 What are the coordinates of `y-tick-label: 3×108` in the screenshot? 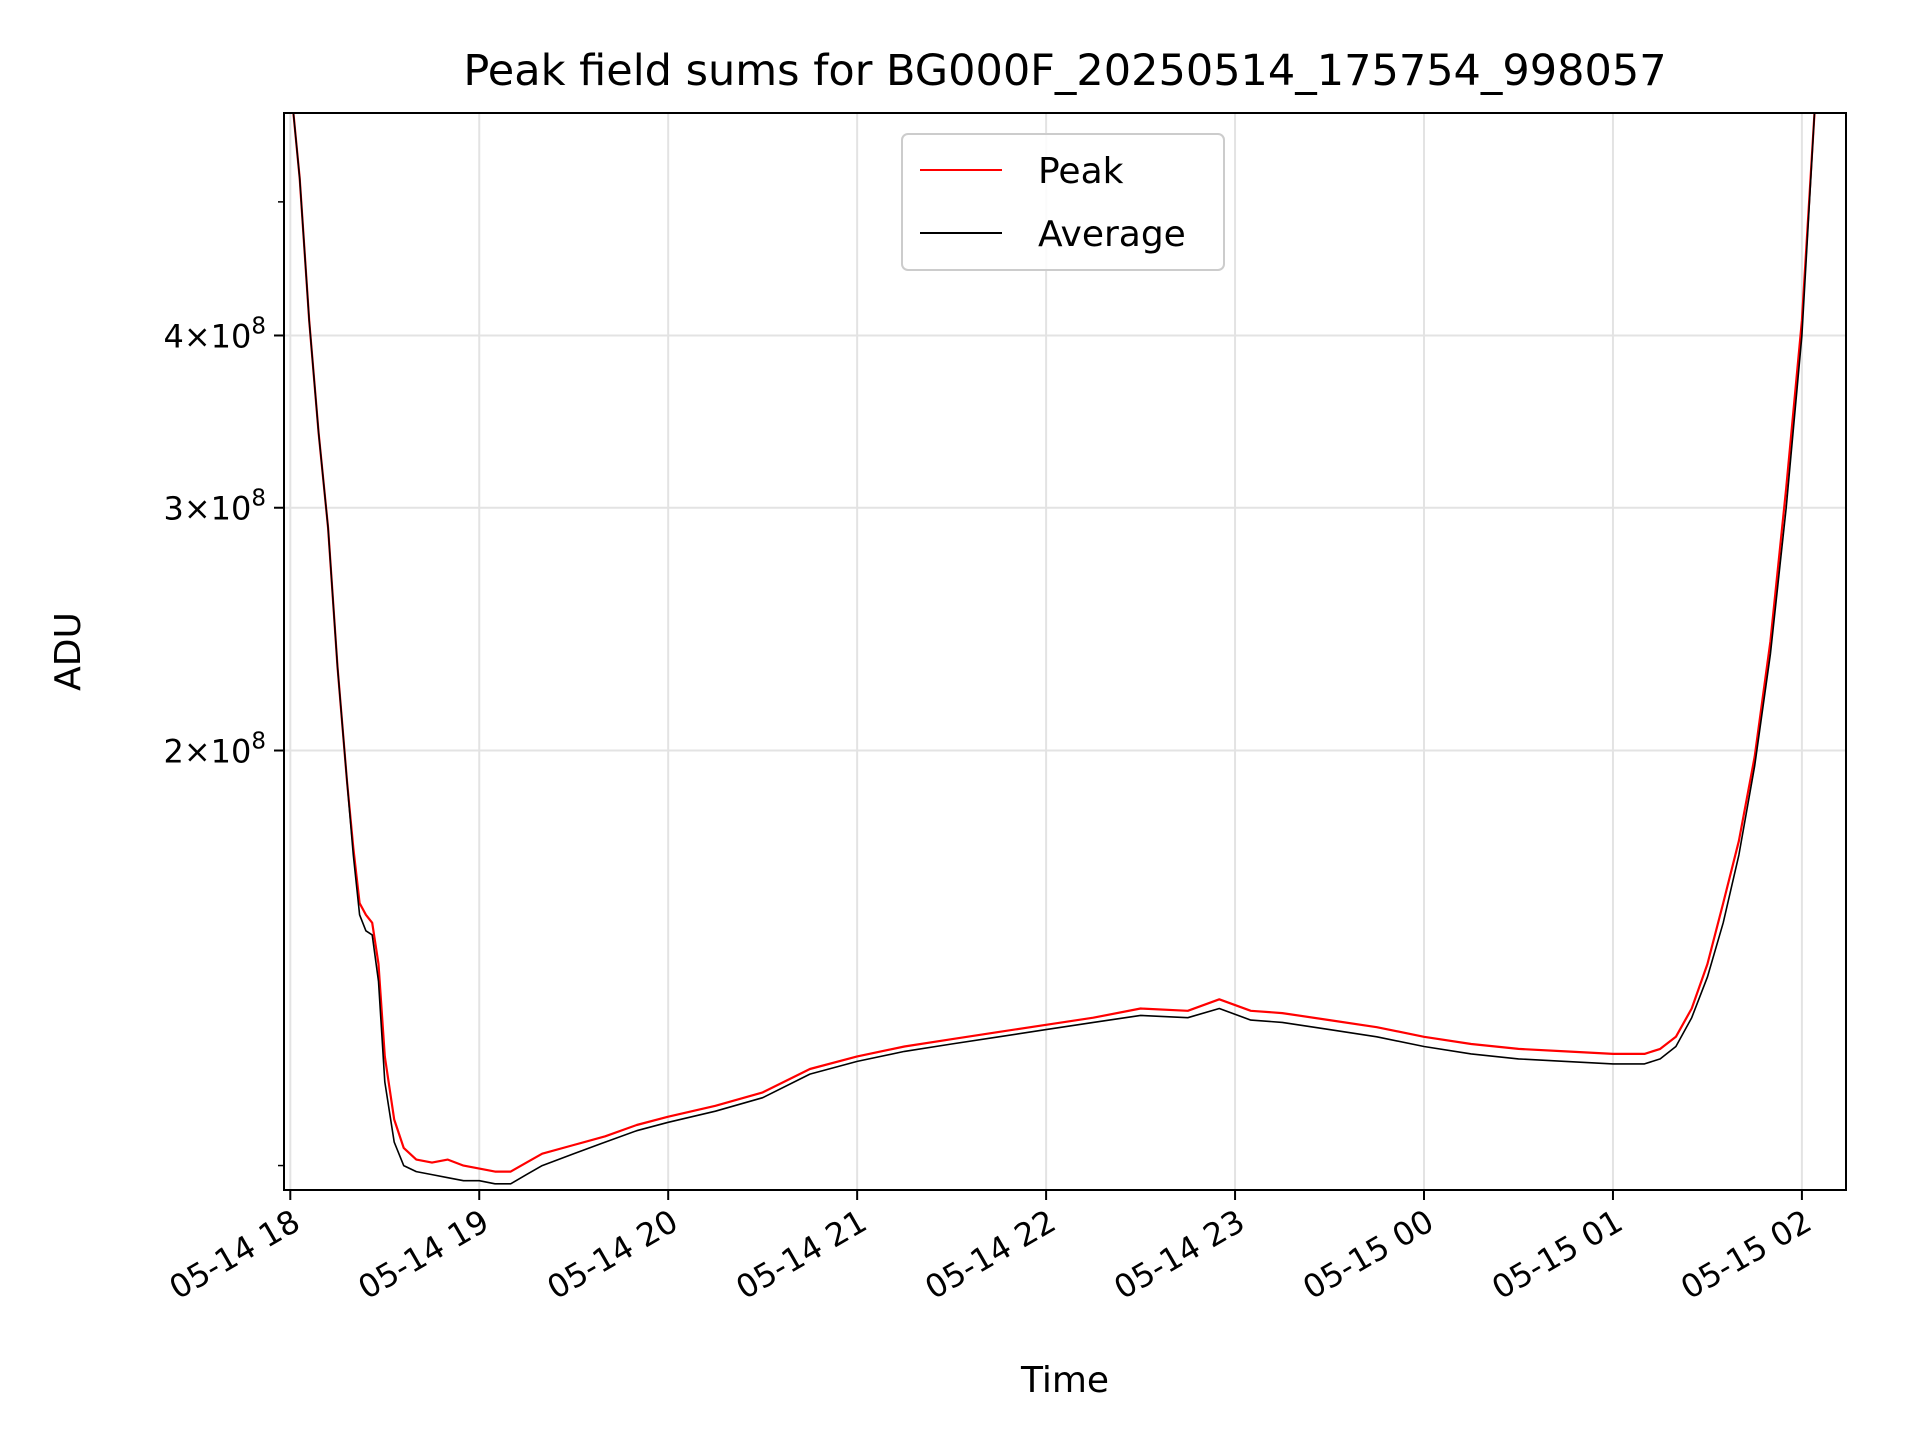 It's located at (214, 507).